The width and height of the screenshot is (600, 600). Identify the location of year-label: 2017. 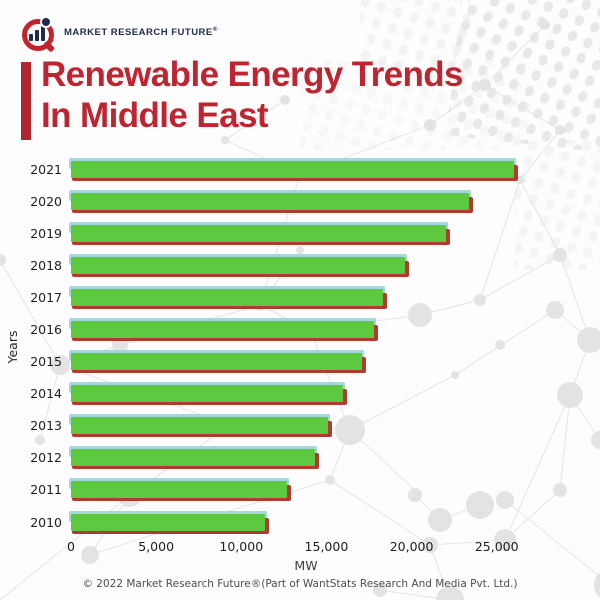
(46, 297).